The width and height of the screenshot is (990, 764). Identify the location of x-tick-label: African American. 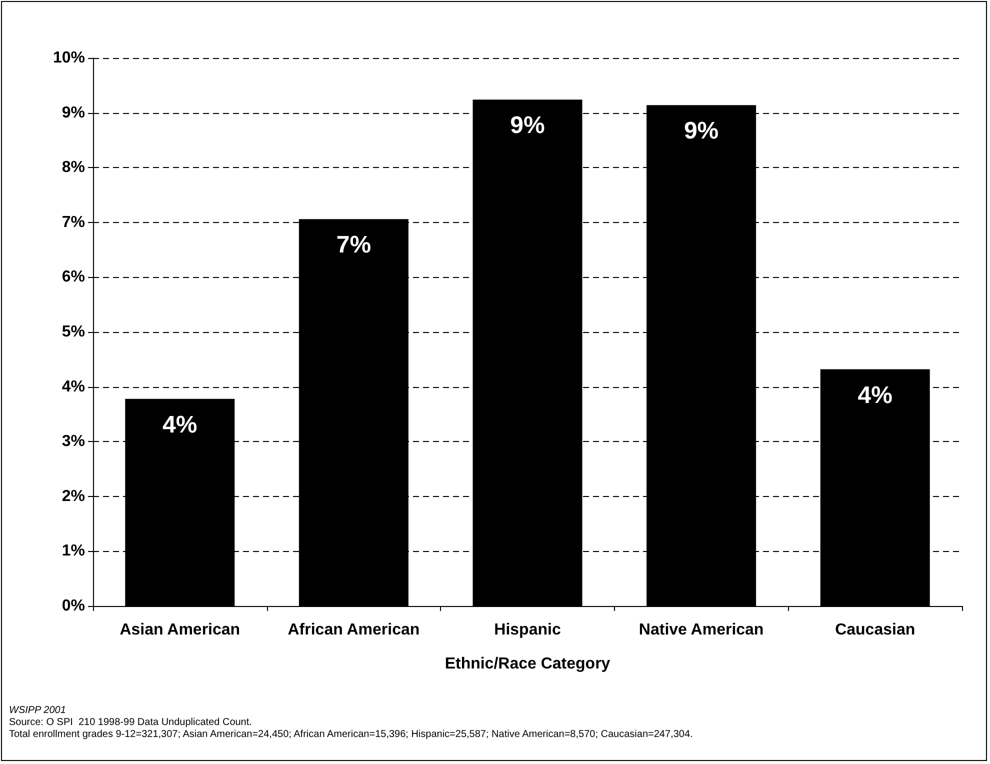
(354, 630).